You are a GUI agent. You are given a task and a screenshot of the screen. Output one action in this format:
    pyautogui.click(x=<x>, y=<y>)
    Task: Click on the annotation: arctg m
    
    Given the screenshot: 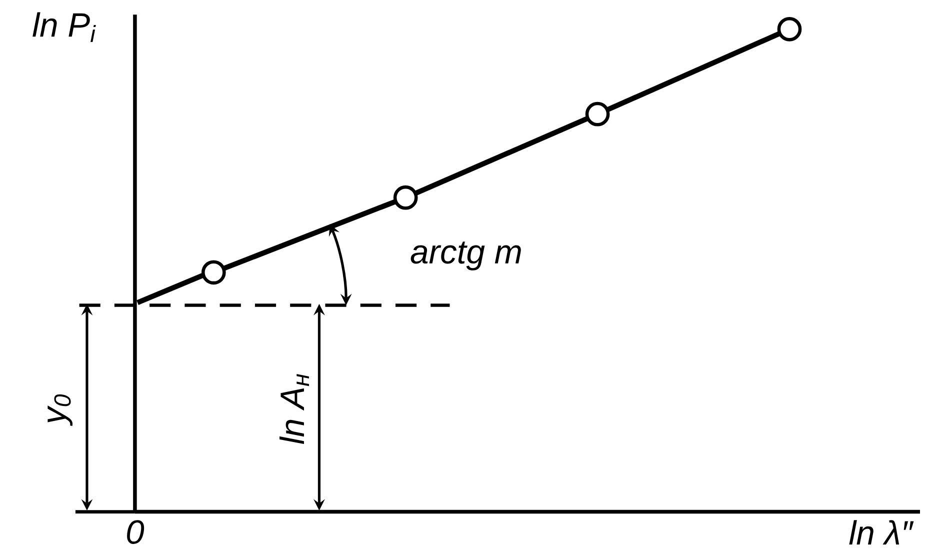 What is the action you would take?
    pyautogui.click(x=465, y=256)
    